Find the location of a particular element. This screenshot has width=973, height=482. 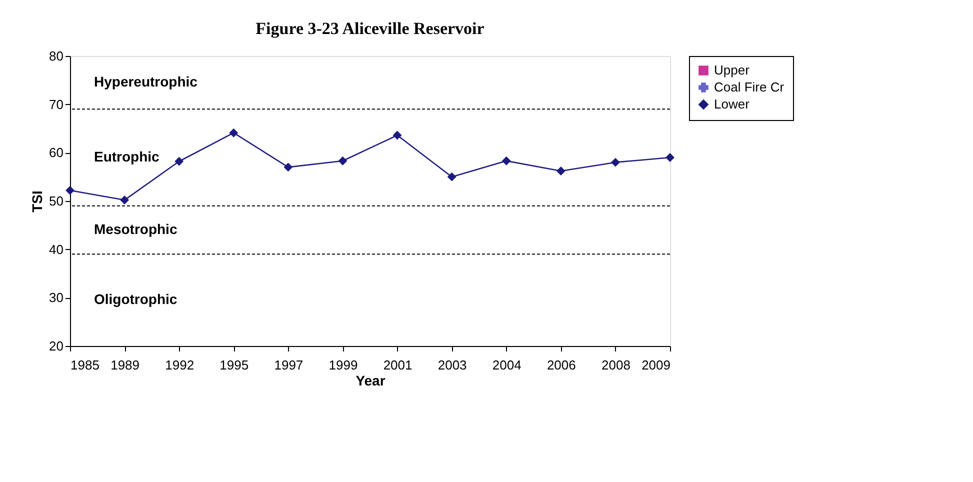

annotation: Eutrophic is located at coordinates (127, 156).